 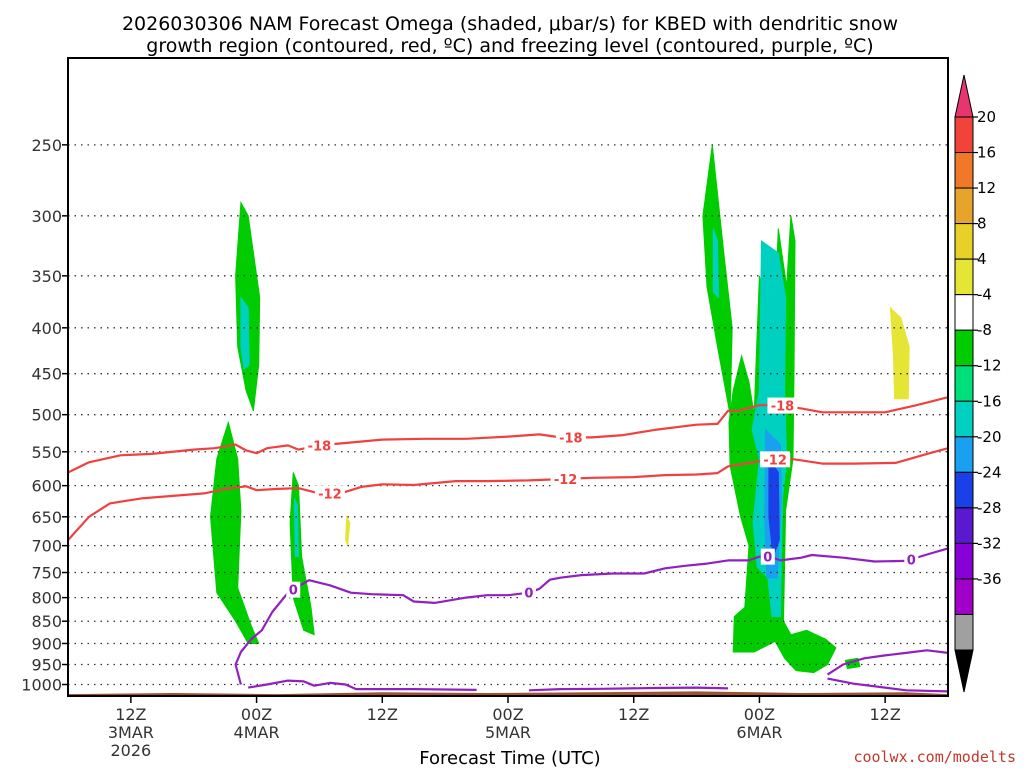 I want to click on colorbar-tick-label: -36, so click(x=989, y=579).